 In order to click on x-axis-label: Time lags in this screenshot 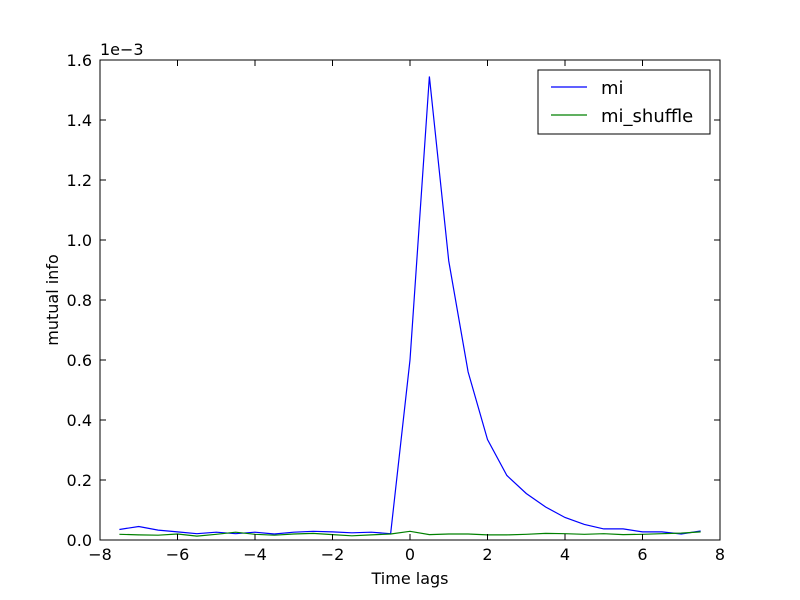, I will do `click(410, 578)`.